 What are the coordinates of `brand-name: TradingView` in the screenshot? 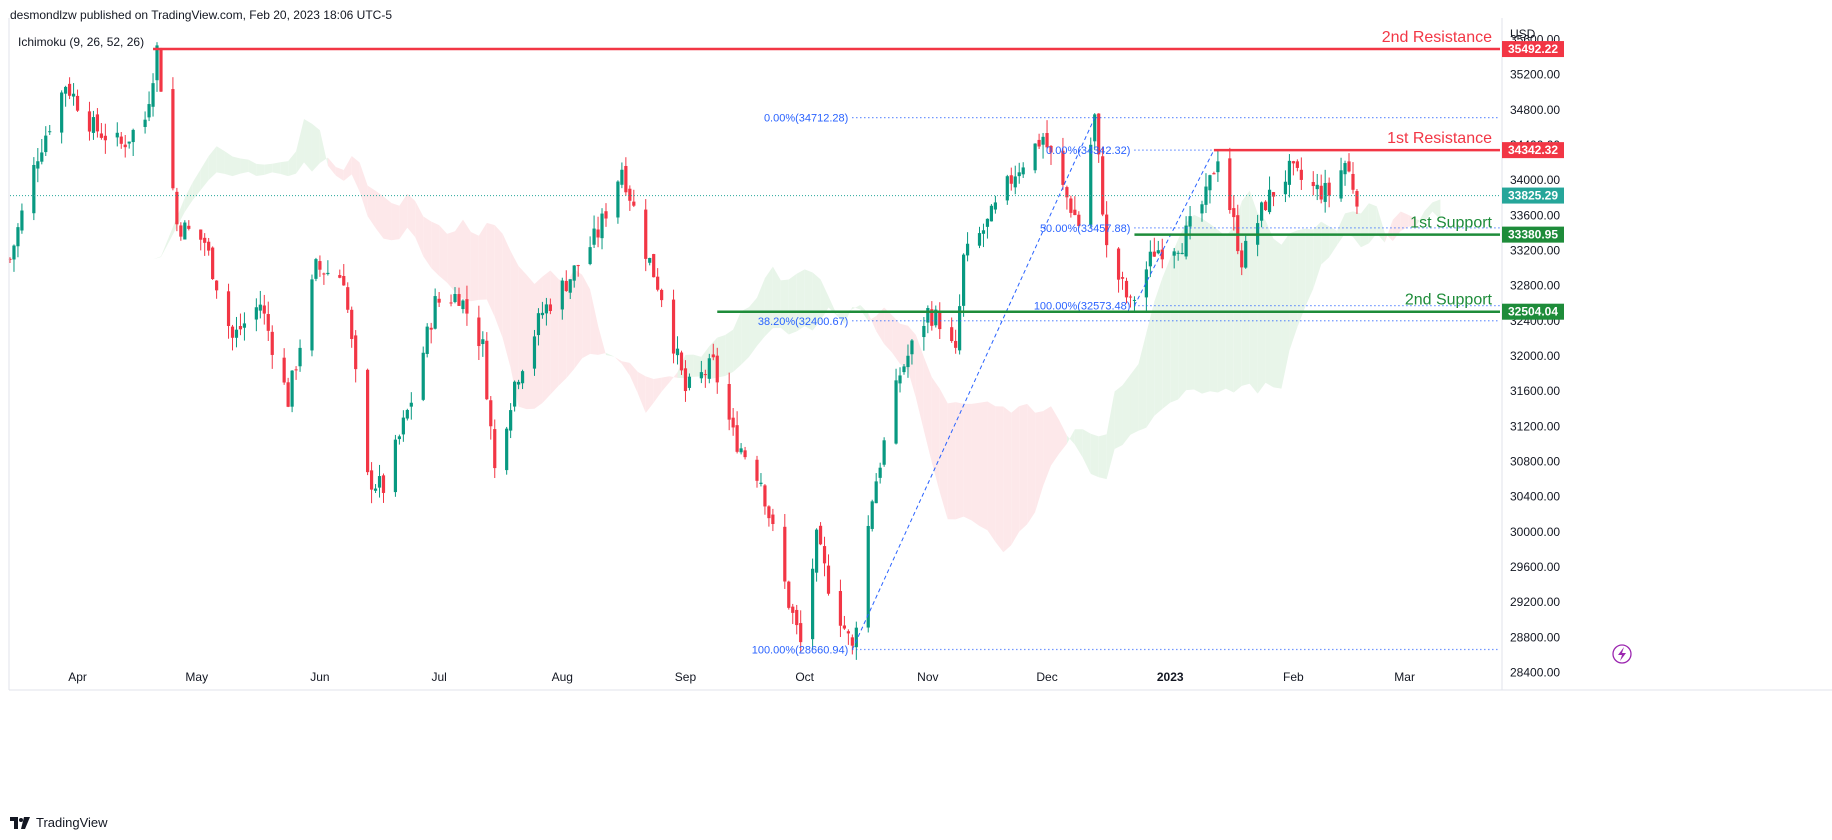 It's located at (72, 822).